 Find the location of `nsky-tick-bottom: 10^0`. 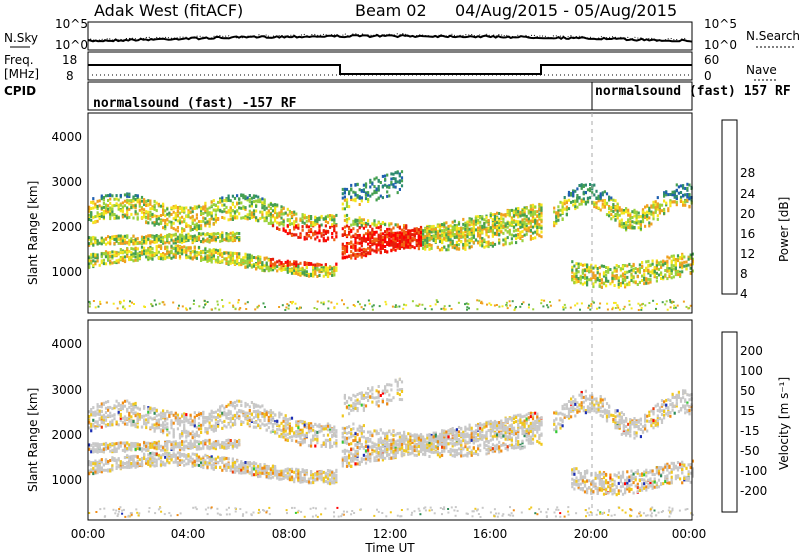

nsky-tick-bottom: 10^0 is located at coordinates (71, 45).